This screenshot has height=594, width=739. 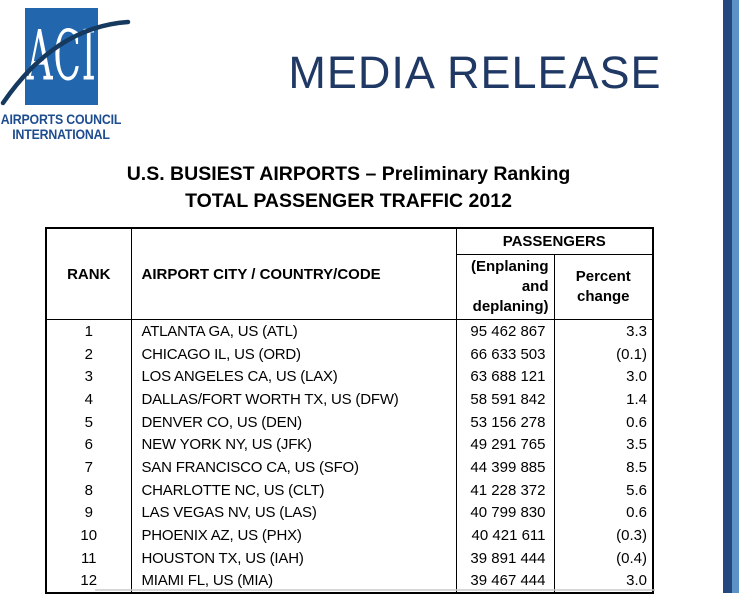 I want to click on table-row: 10 PHOENIX AZ, US (PHX) 40 421 611 (0.3), so click(x=349, y=535).